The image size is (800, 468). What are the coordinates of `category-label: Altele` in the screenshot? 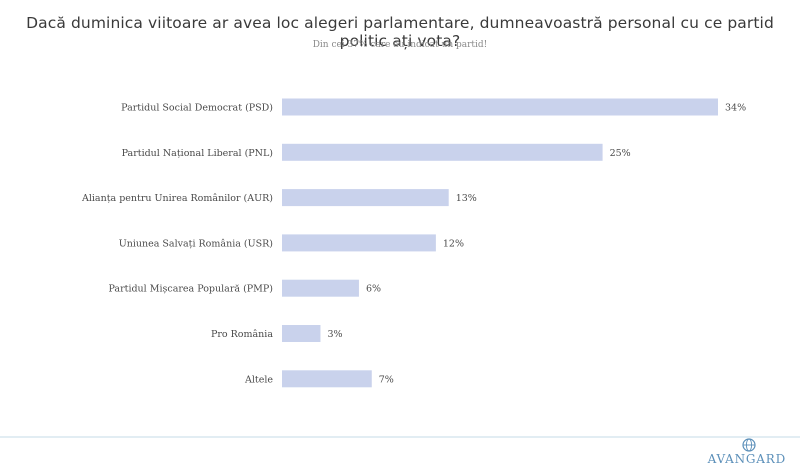 It's located at (258, 379).